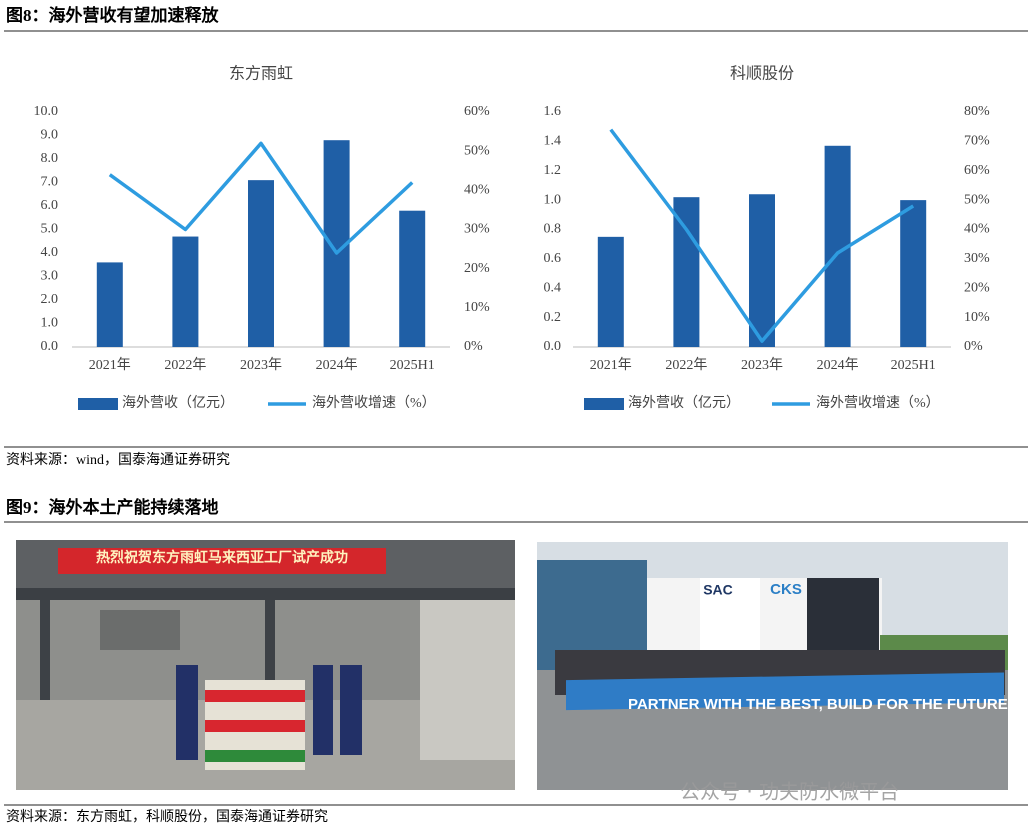  I want to click on y-tick-label: 8.0, so click(50, 158).